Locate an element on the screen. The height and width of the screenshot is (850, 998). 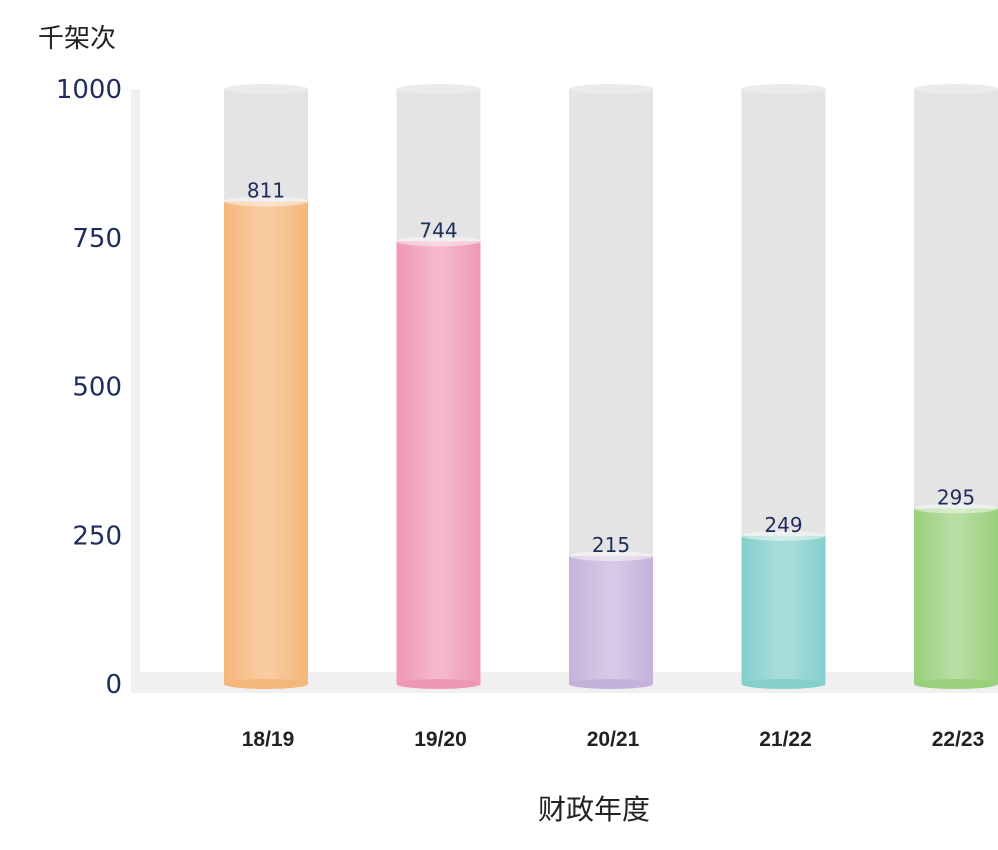
y-tick-label: 1000 is located at coordinates (89, 90).